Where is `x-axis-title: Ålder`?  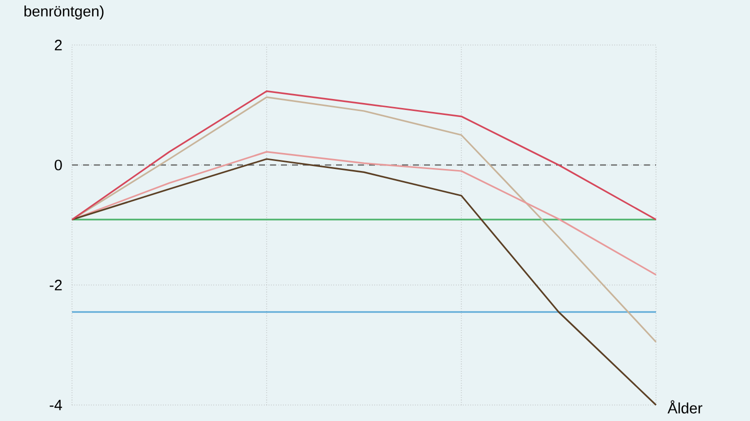 x-axis-title: Ålder is located at coordinates (685, 407).